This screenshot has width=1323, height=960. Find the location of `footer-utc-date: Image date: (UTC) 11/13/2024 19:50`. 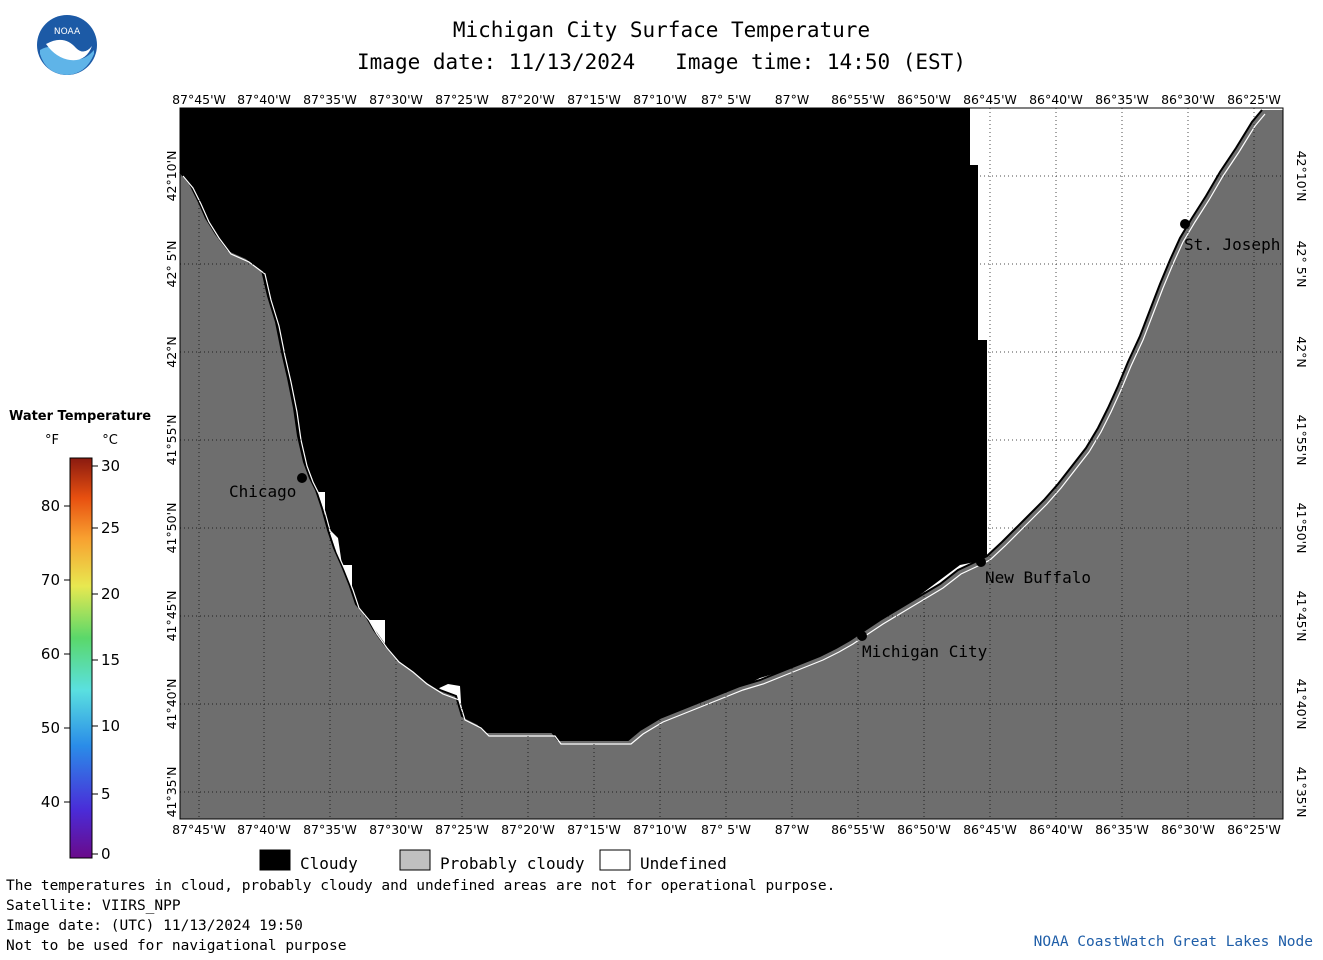

footer-utc-date: Image date: (UTC) 11/13/2024 19:50 is located at coordinates (154, 926).